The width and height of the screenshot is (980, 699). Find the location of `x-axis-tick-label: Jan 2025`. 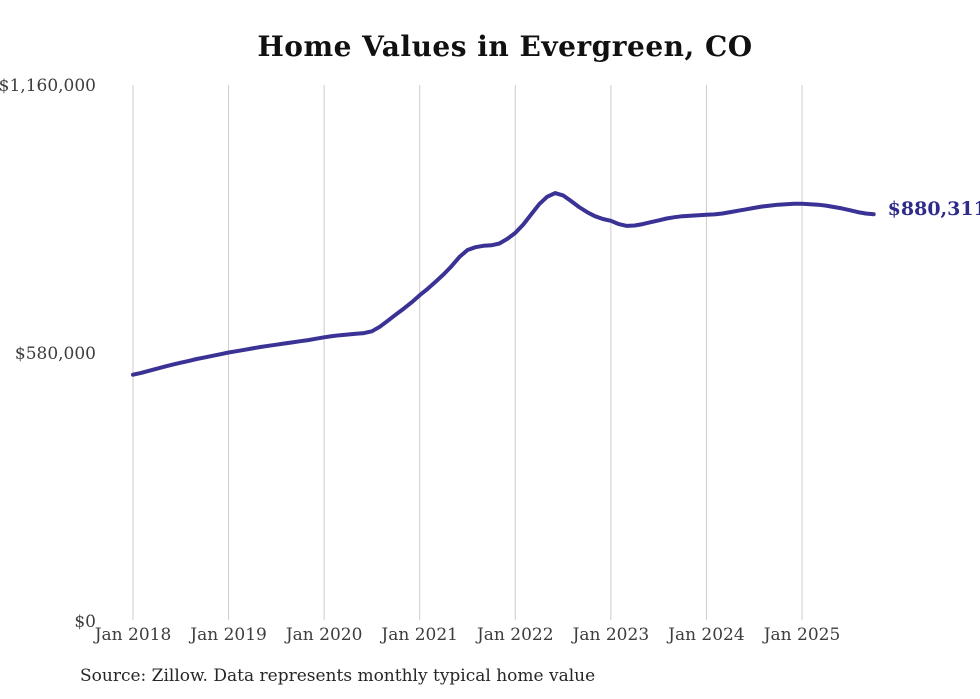

x-axis-tick-label: Jan 2025 is located at coordinates (801, 635).